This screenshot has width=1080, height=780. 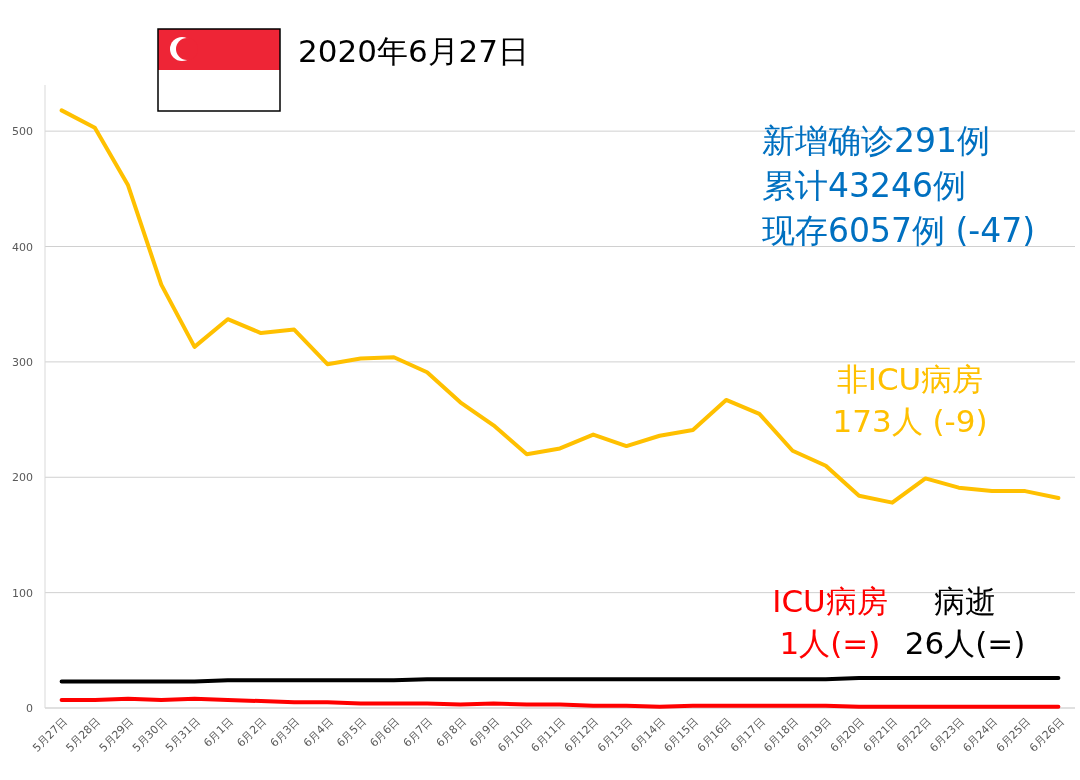 What do you see at coordinates (560, 702) in the screenshot?
I see `line-series` at bounding box center [560, 702].